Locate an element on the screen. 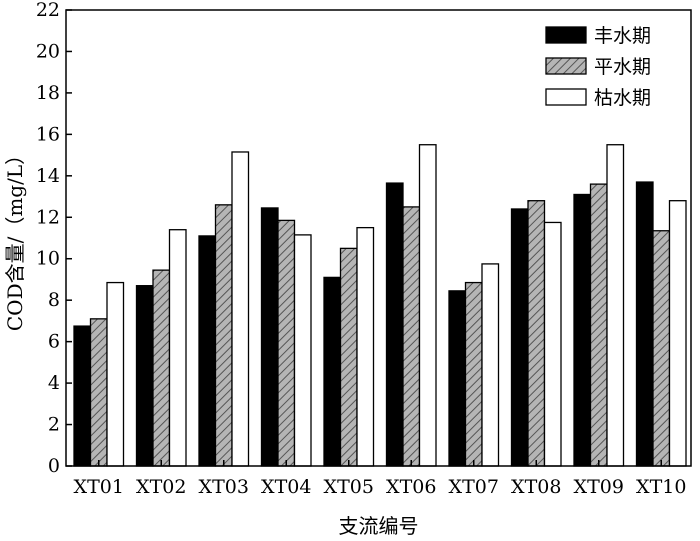 This screenshot has width=700, height=541. x-tick-label: XT10 is located at coordinates (661, 487).